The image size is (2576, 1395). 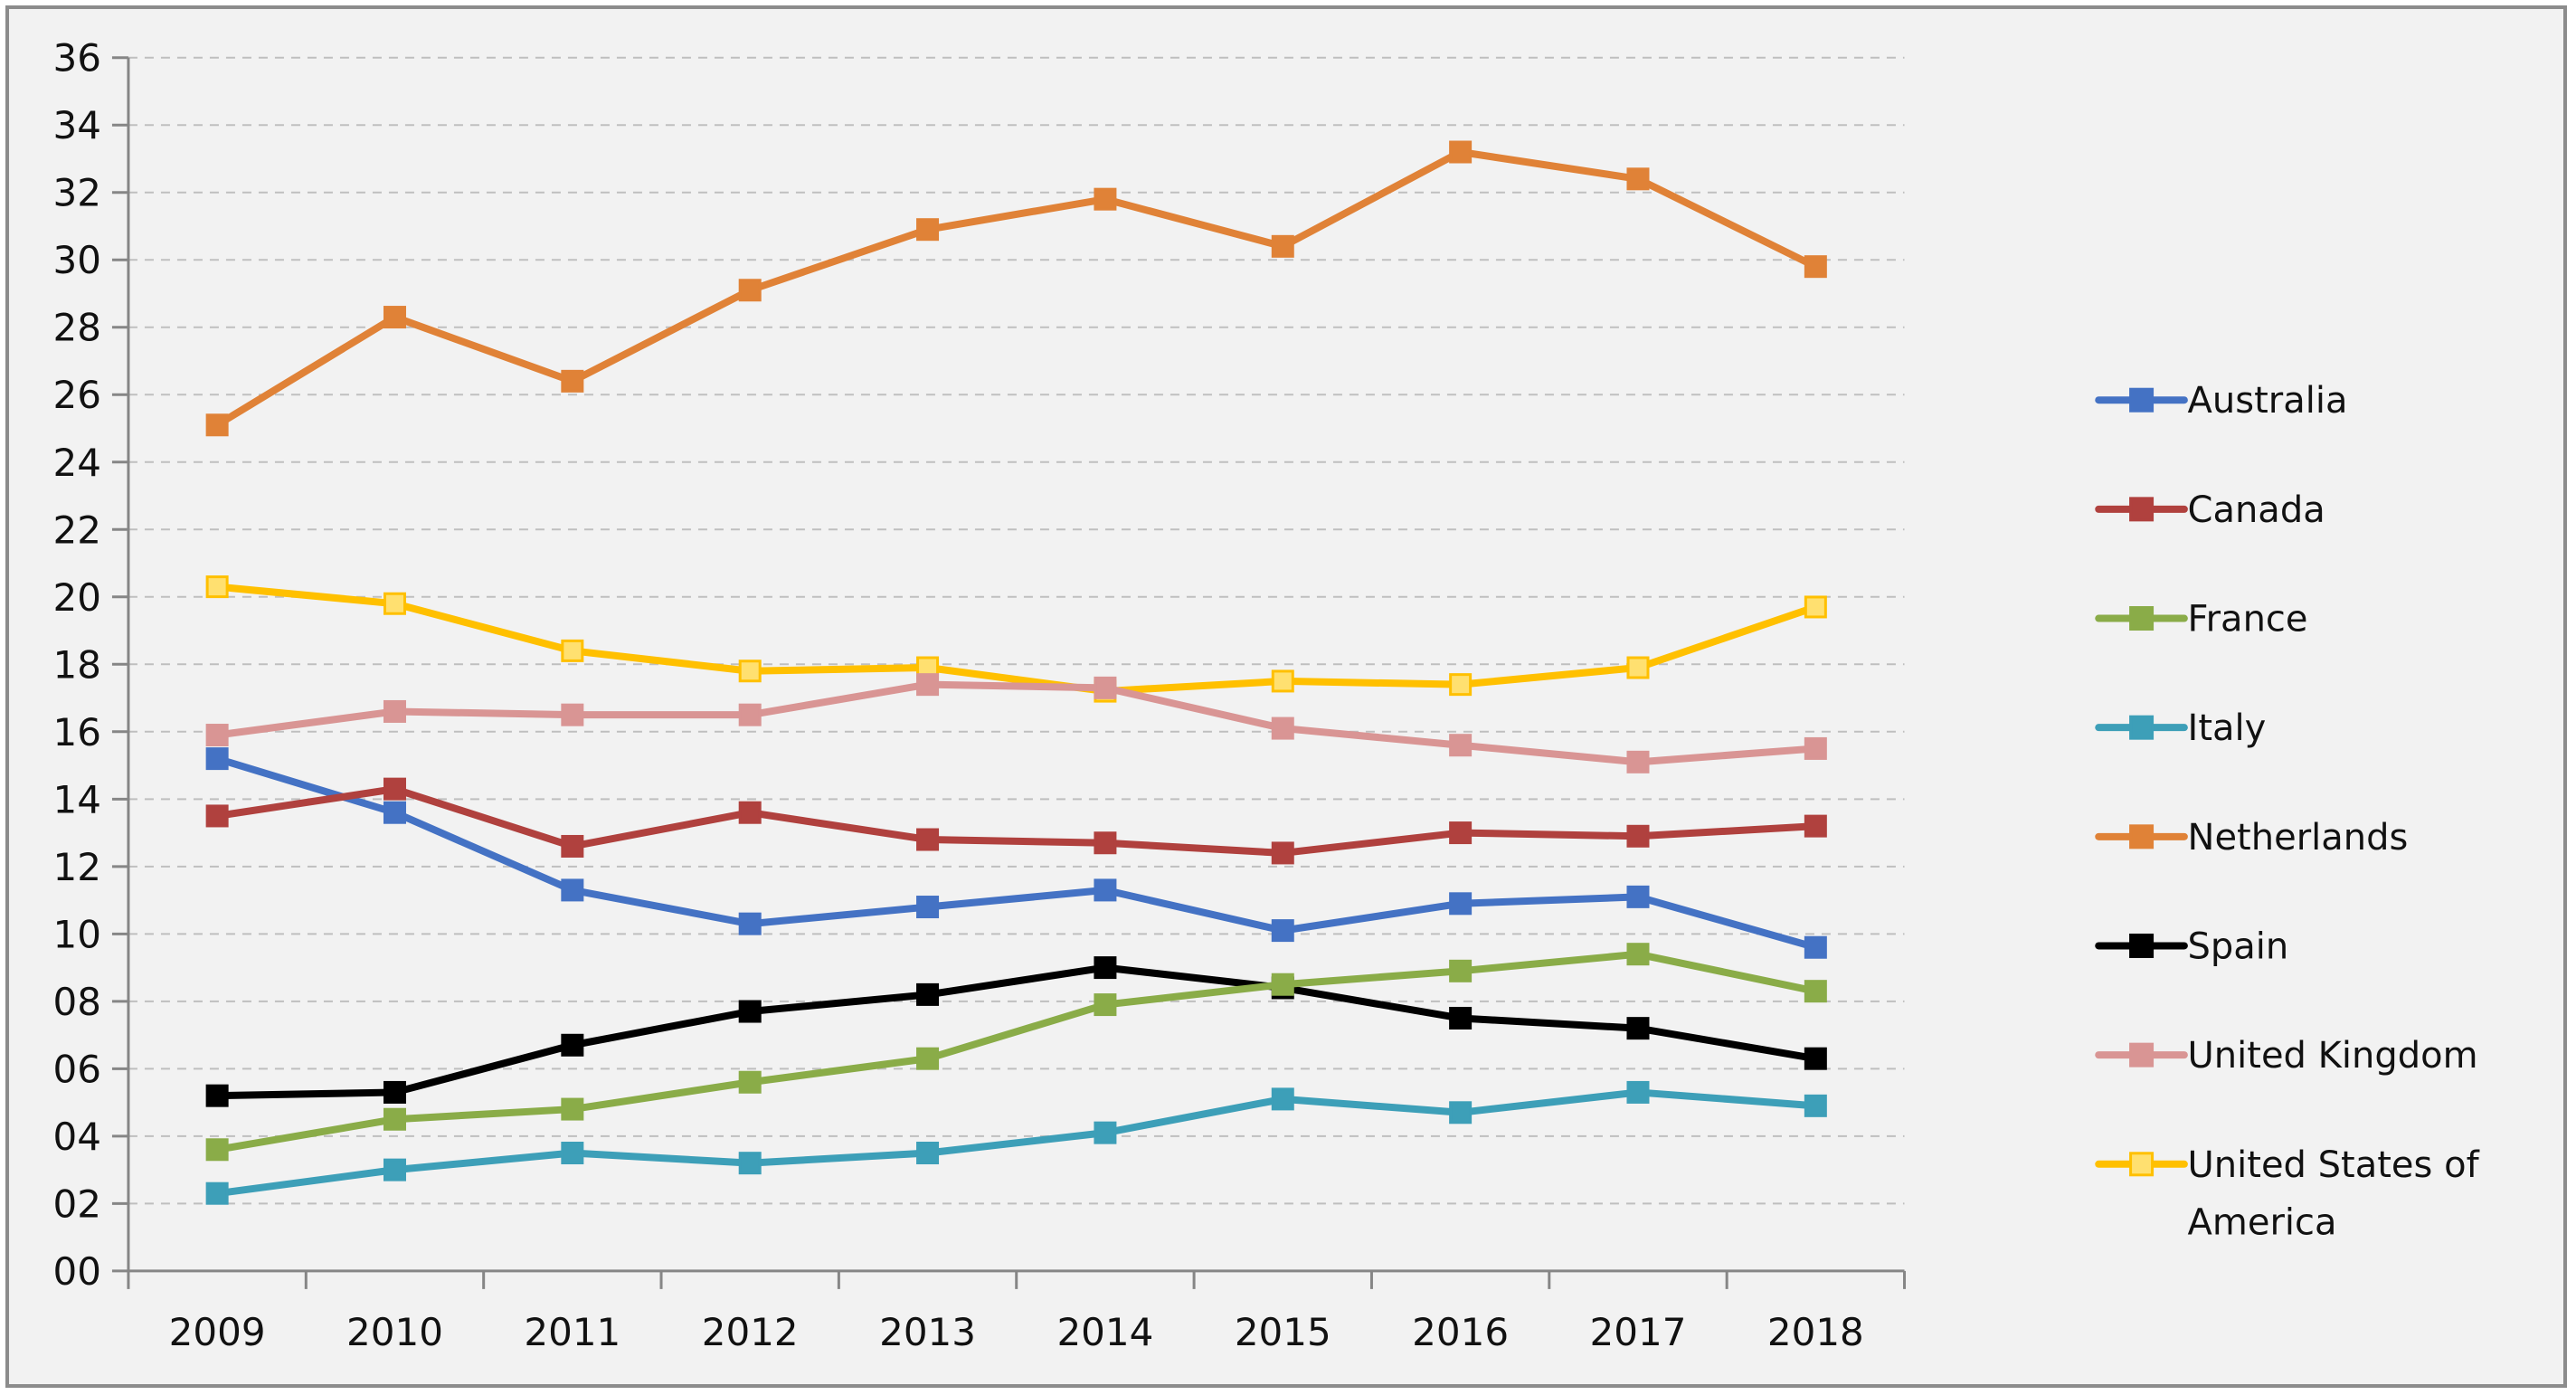 I want to click on y-tick-label: 30, so click(x=76, y=260).